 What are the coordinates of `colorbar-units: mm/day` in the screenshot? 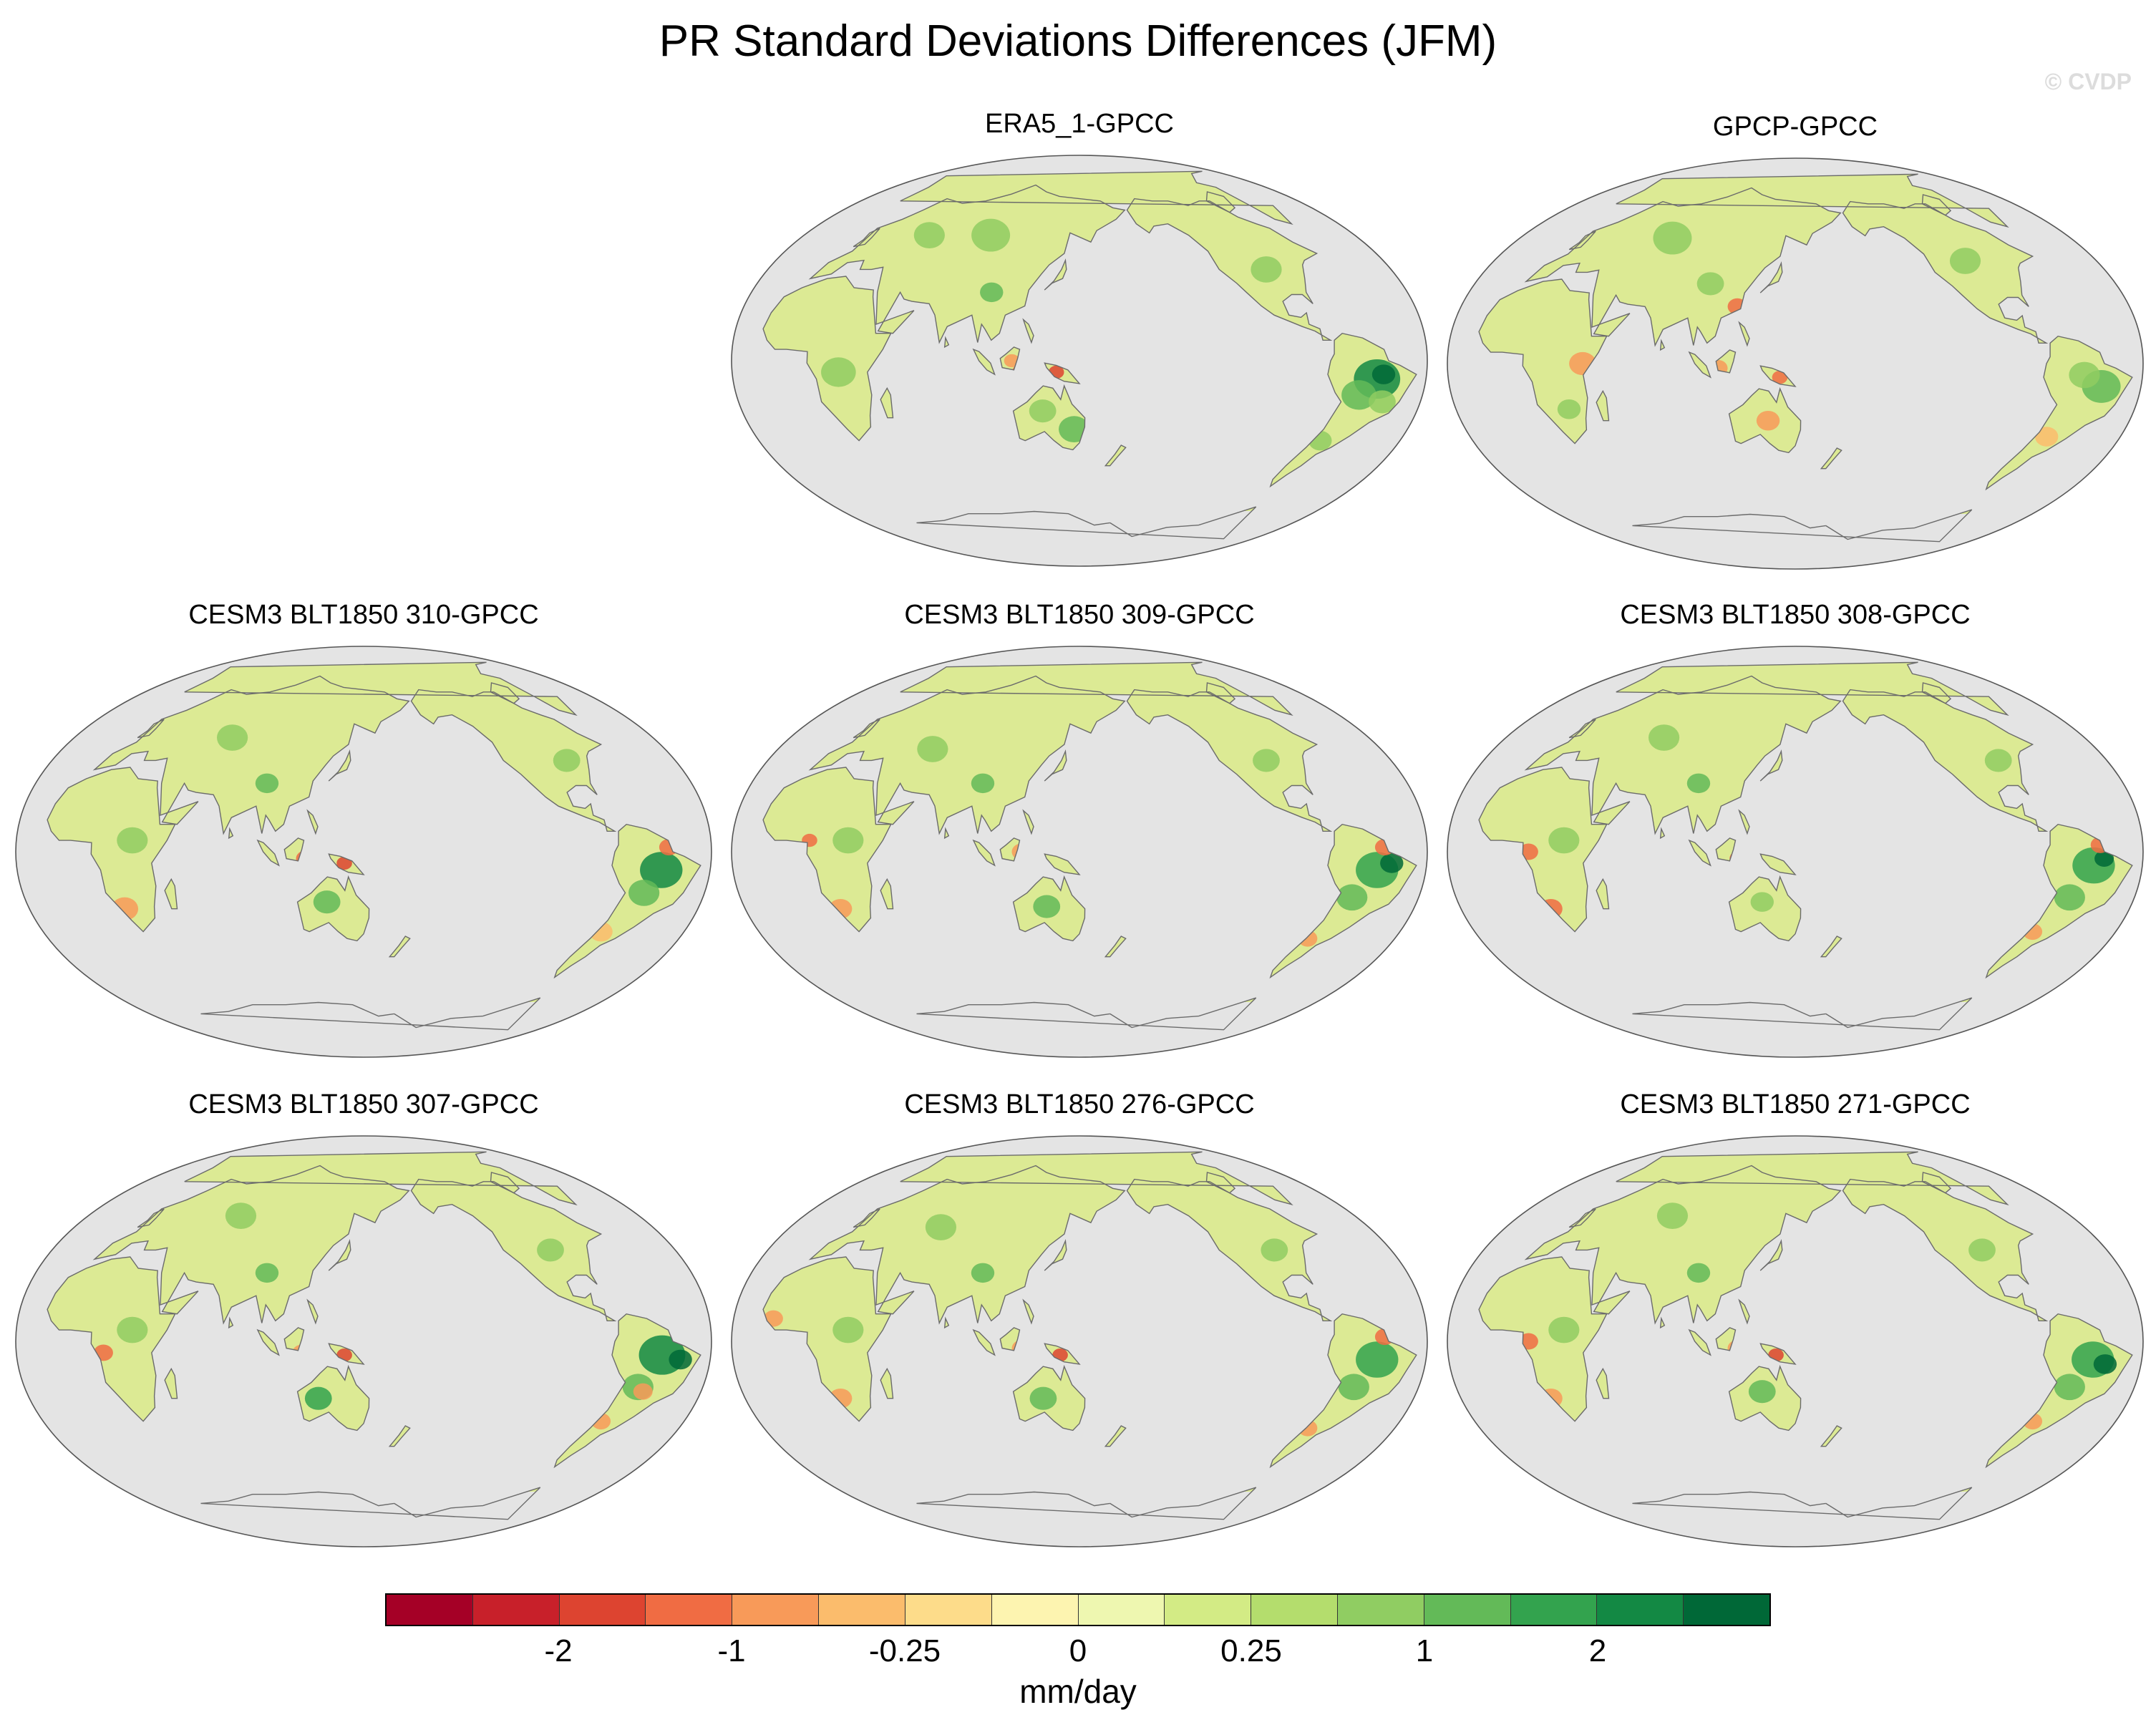 It's located at (1078, 1691).